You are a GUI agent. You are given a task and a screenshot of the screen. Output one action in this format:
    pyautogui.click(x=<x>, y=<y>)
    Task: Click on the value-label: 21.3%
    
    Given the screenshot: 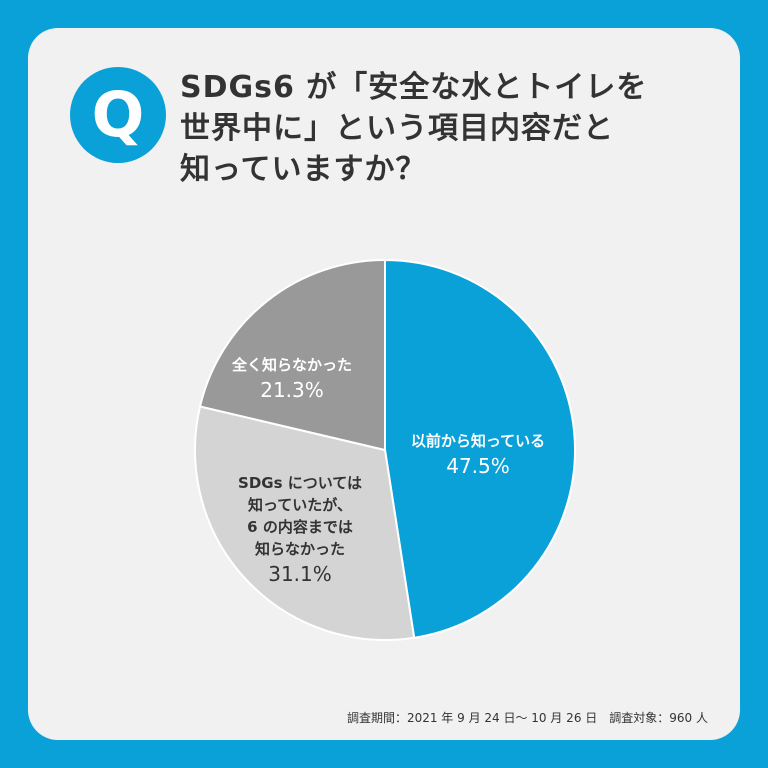 What is the action you would take?
    pyautogui.click(x=292, y=390)
    